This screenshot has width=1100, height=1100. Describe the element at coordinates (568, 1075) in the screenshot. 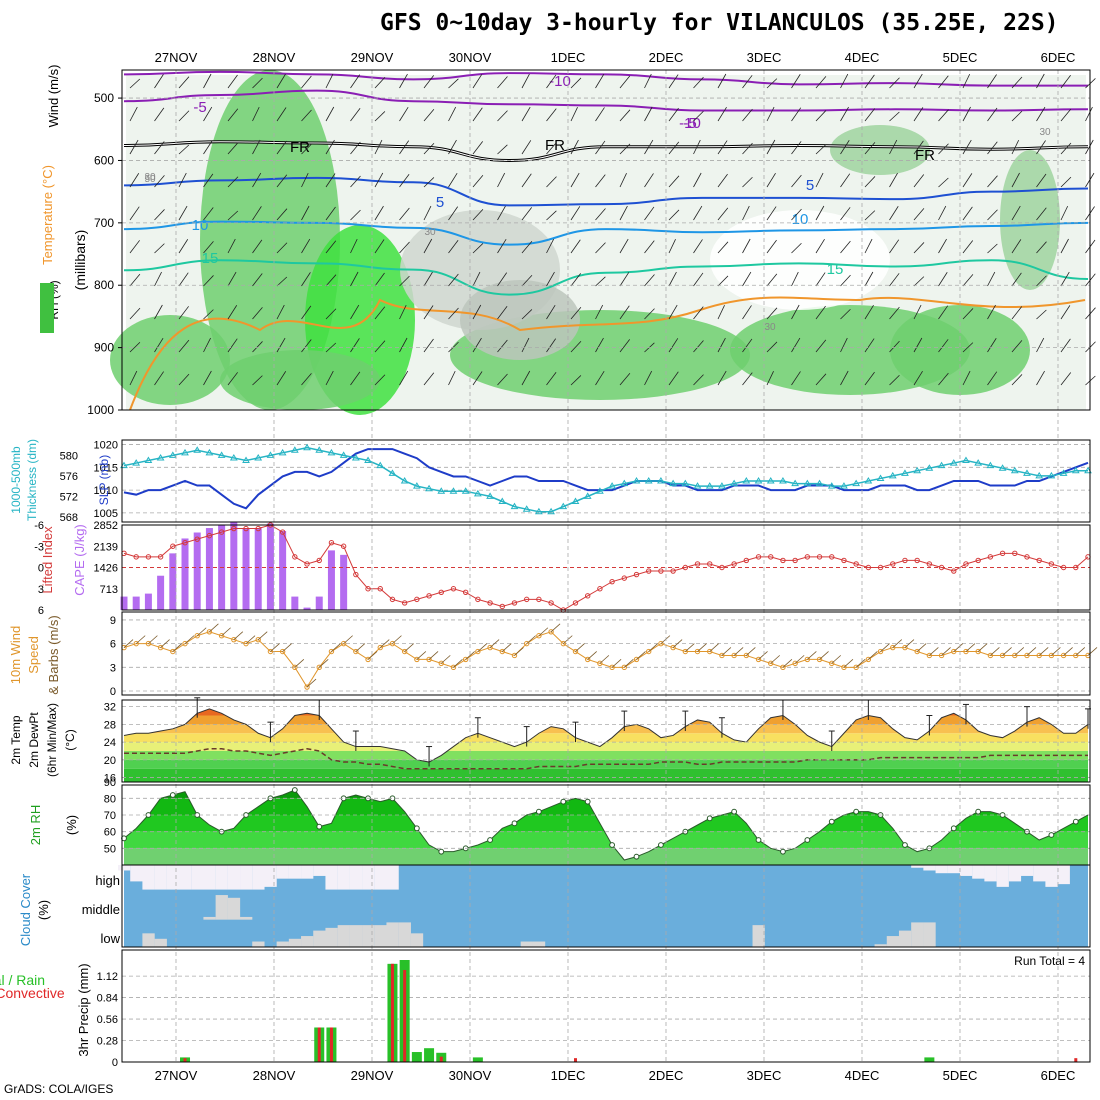

I see `date-label-bottom: 1DEC` at that location.